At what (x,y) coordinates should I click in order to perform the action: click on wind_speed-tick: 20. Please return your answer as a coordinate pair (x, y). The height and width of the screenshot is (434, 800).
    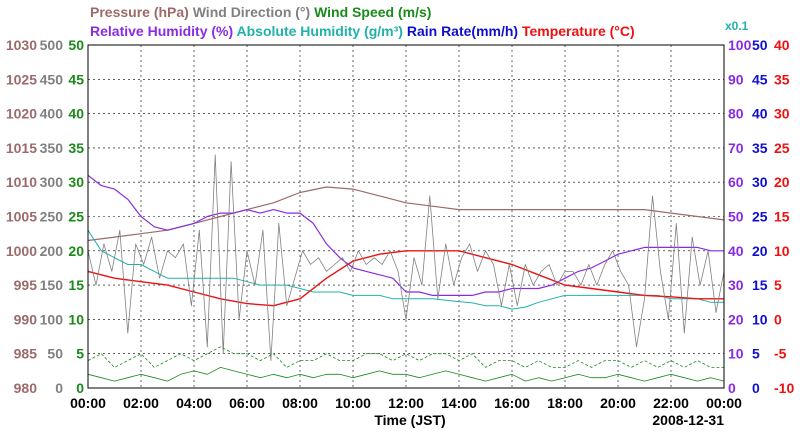
    Looking at the image, I should click on (76, 251).